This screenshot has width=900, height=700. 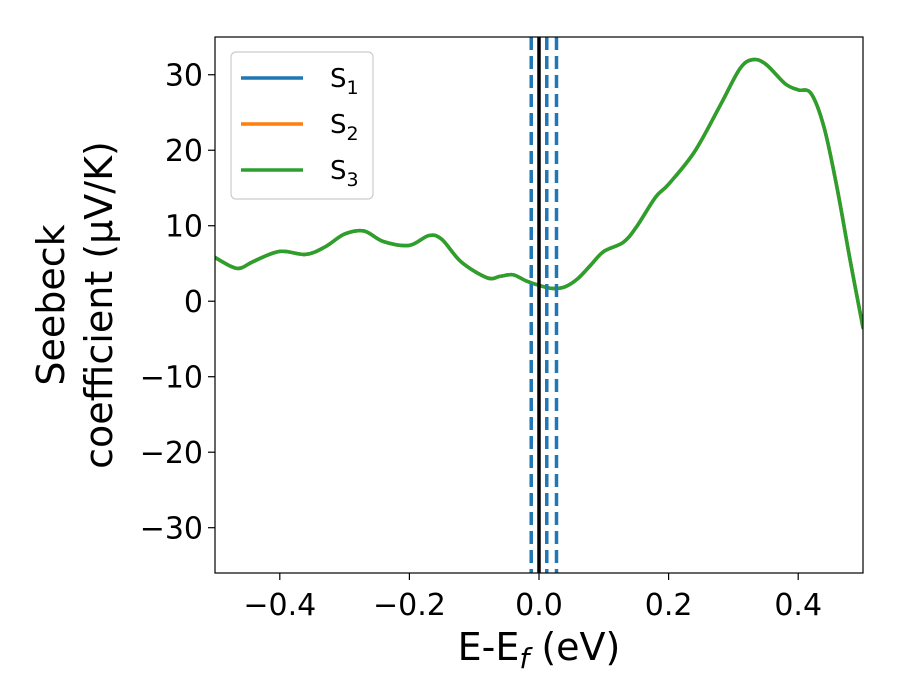 I want to click on x-tick-label: 0.0, so click(x=539, y=605).